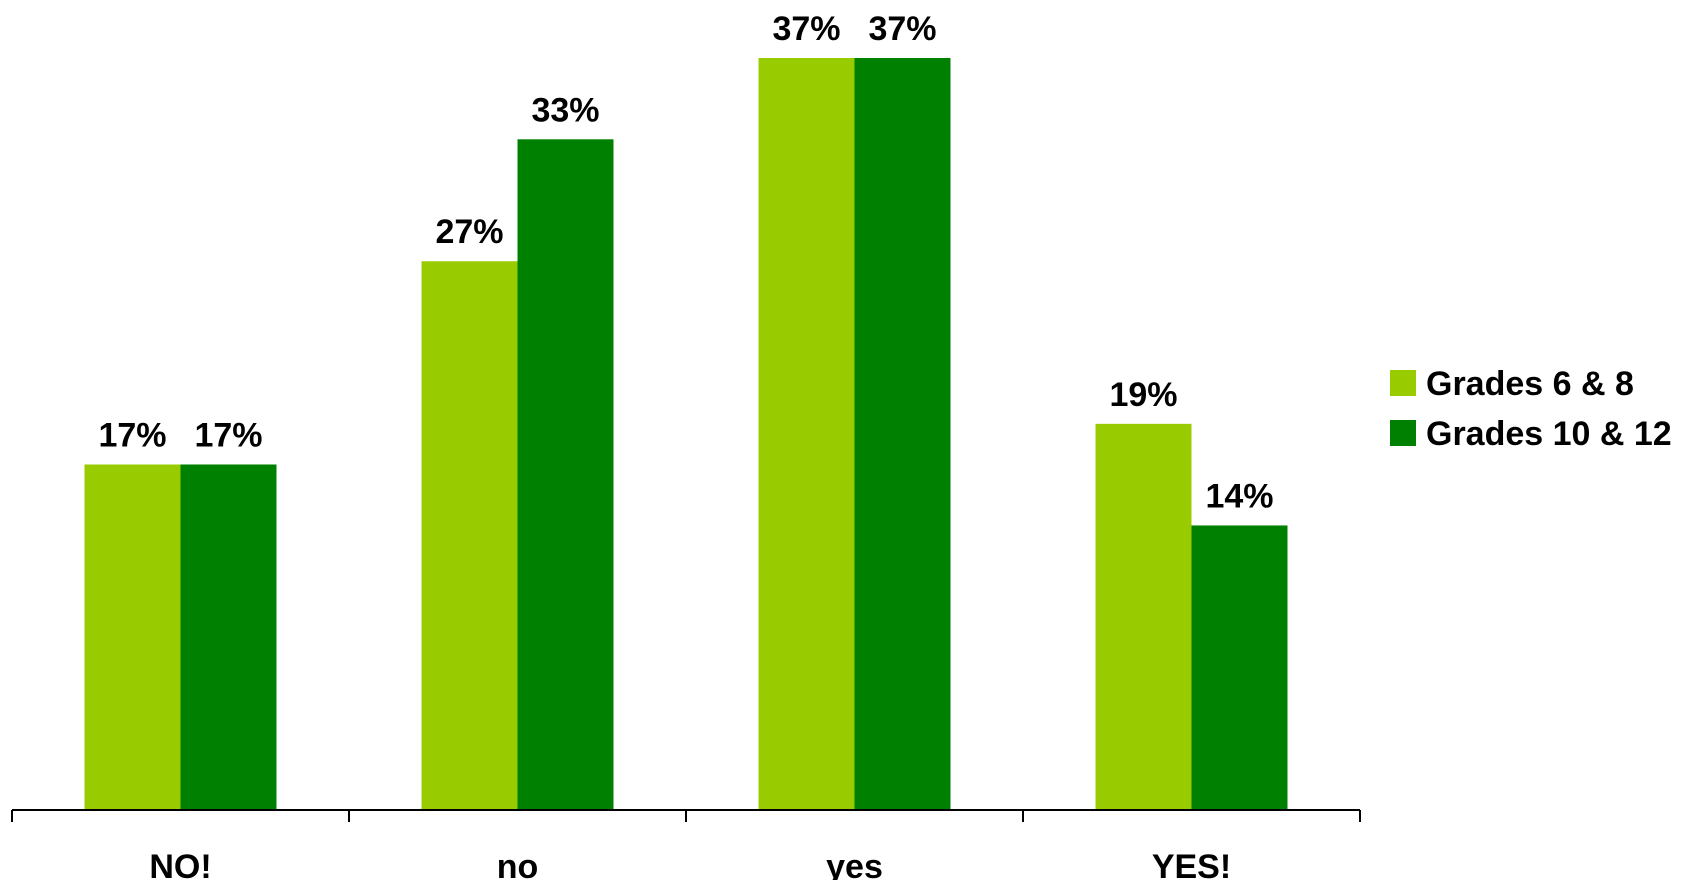 This screenshot has width=1702, height=880. Describe the element at coordinates (1531, 409) in the screenshot. I see `legend: Grades 6 & 8 Grades 10 & 12` at that location.